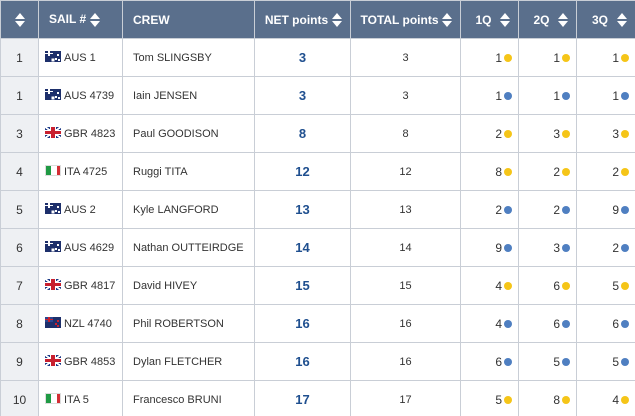  Describe the element at coordinates (19, 209) in the screenshot. I see `rank-cell: 5` at that location.